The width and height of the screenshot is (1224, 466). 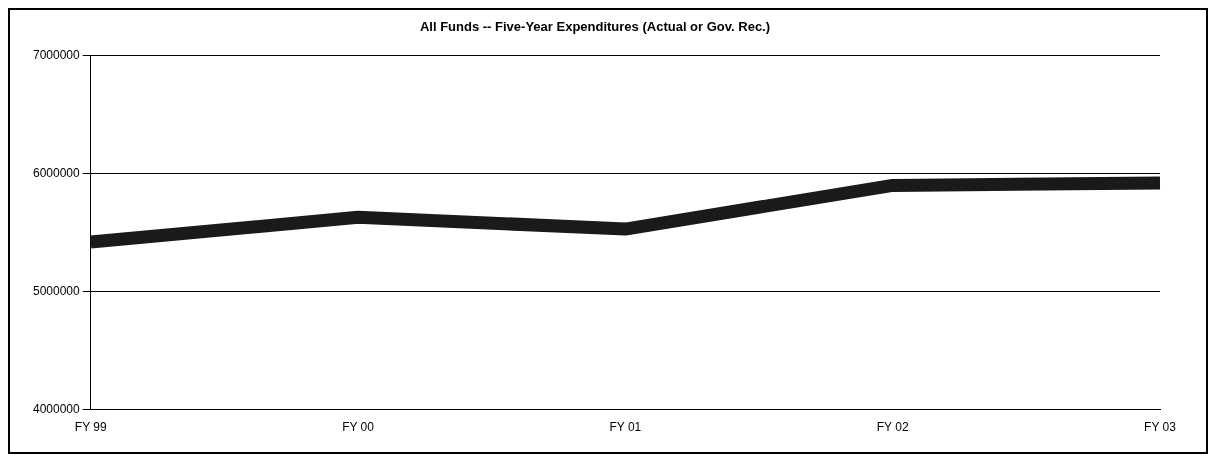 What do you see at coordinates (1160, 427) in the screenshot?
I see `x-tick-label: FY 03` at bounding box center [1160, 427].